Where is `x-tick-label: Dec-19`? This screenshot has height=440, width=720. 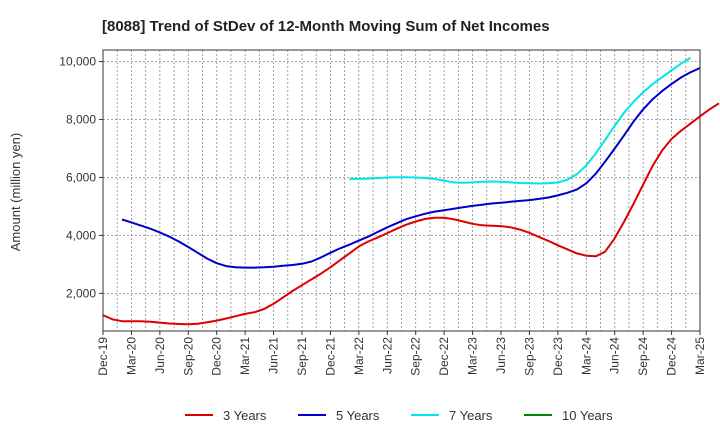
x-tick-label: Dec-19 is located at coordinates (103, 356).